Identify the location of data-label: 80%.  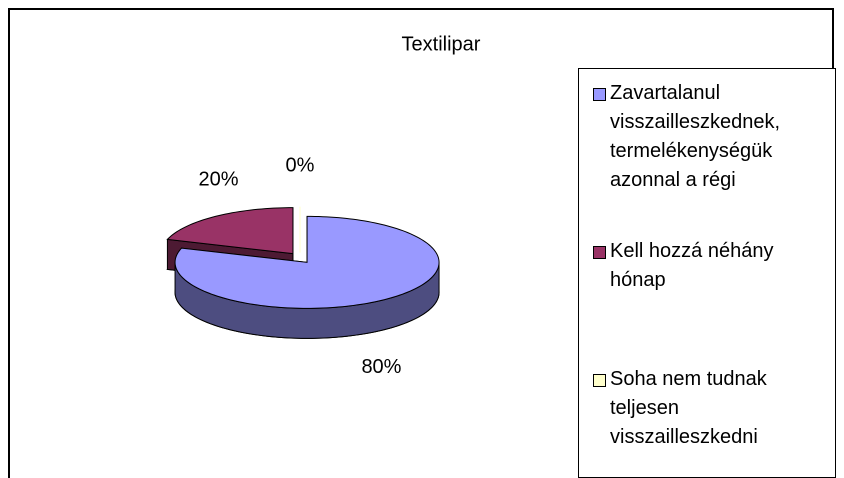
(381, 367).